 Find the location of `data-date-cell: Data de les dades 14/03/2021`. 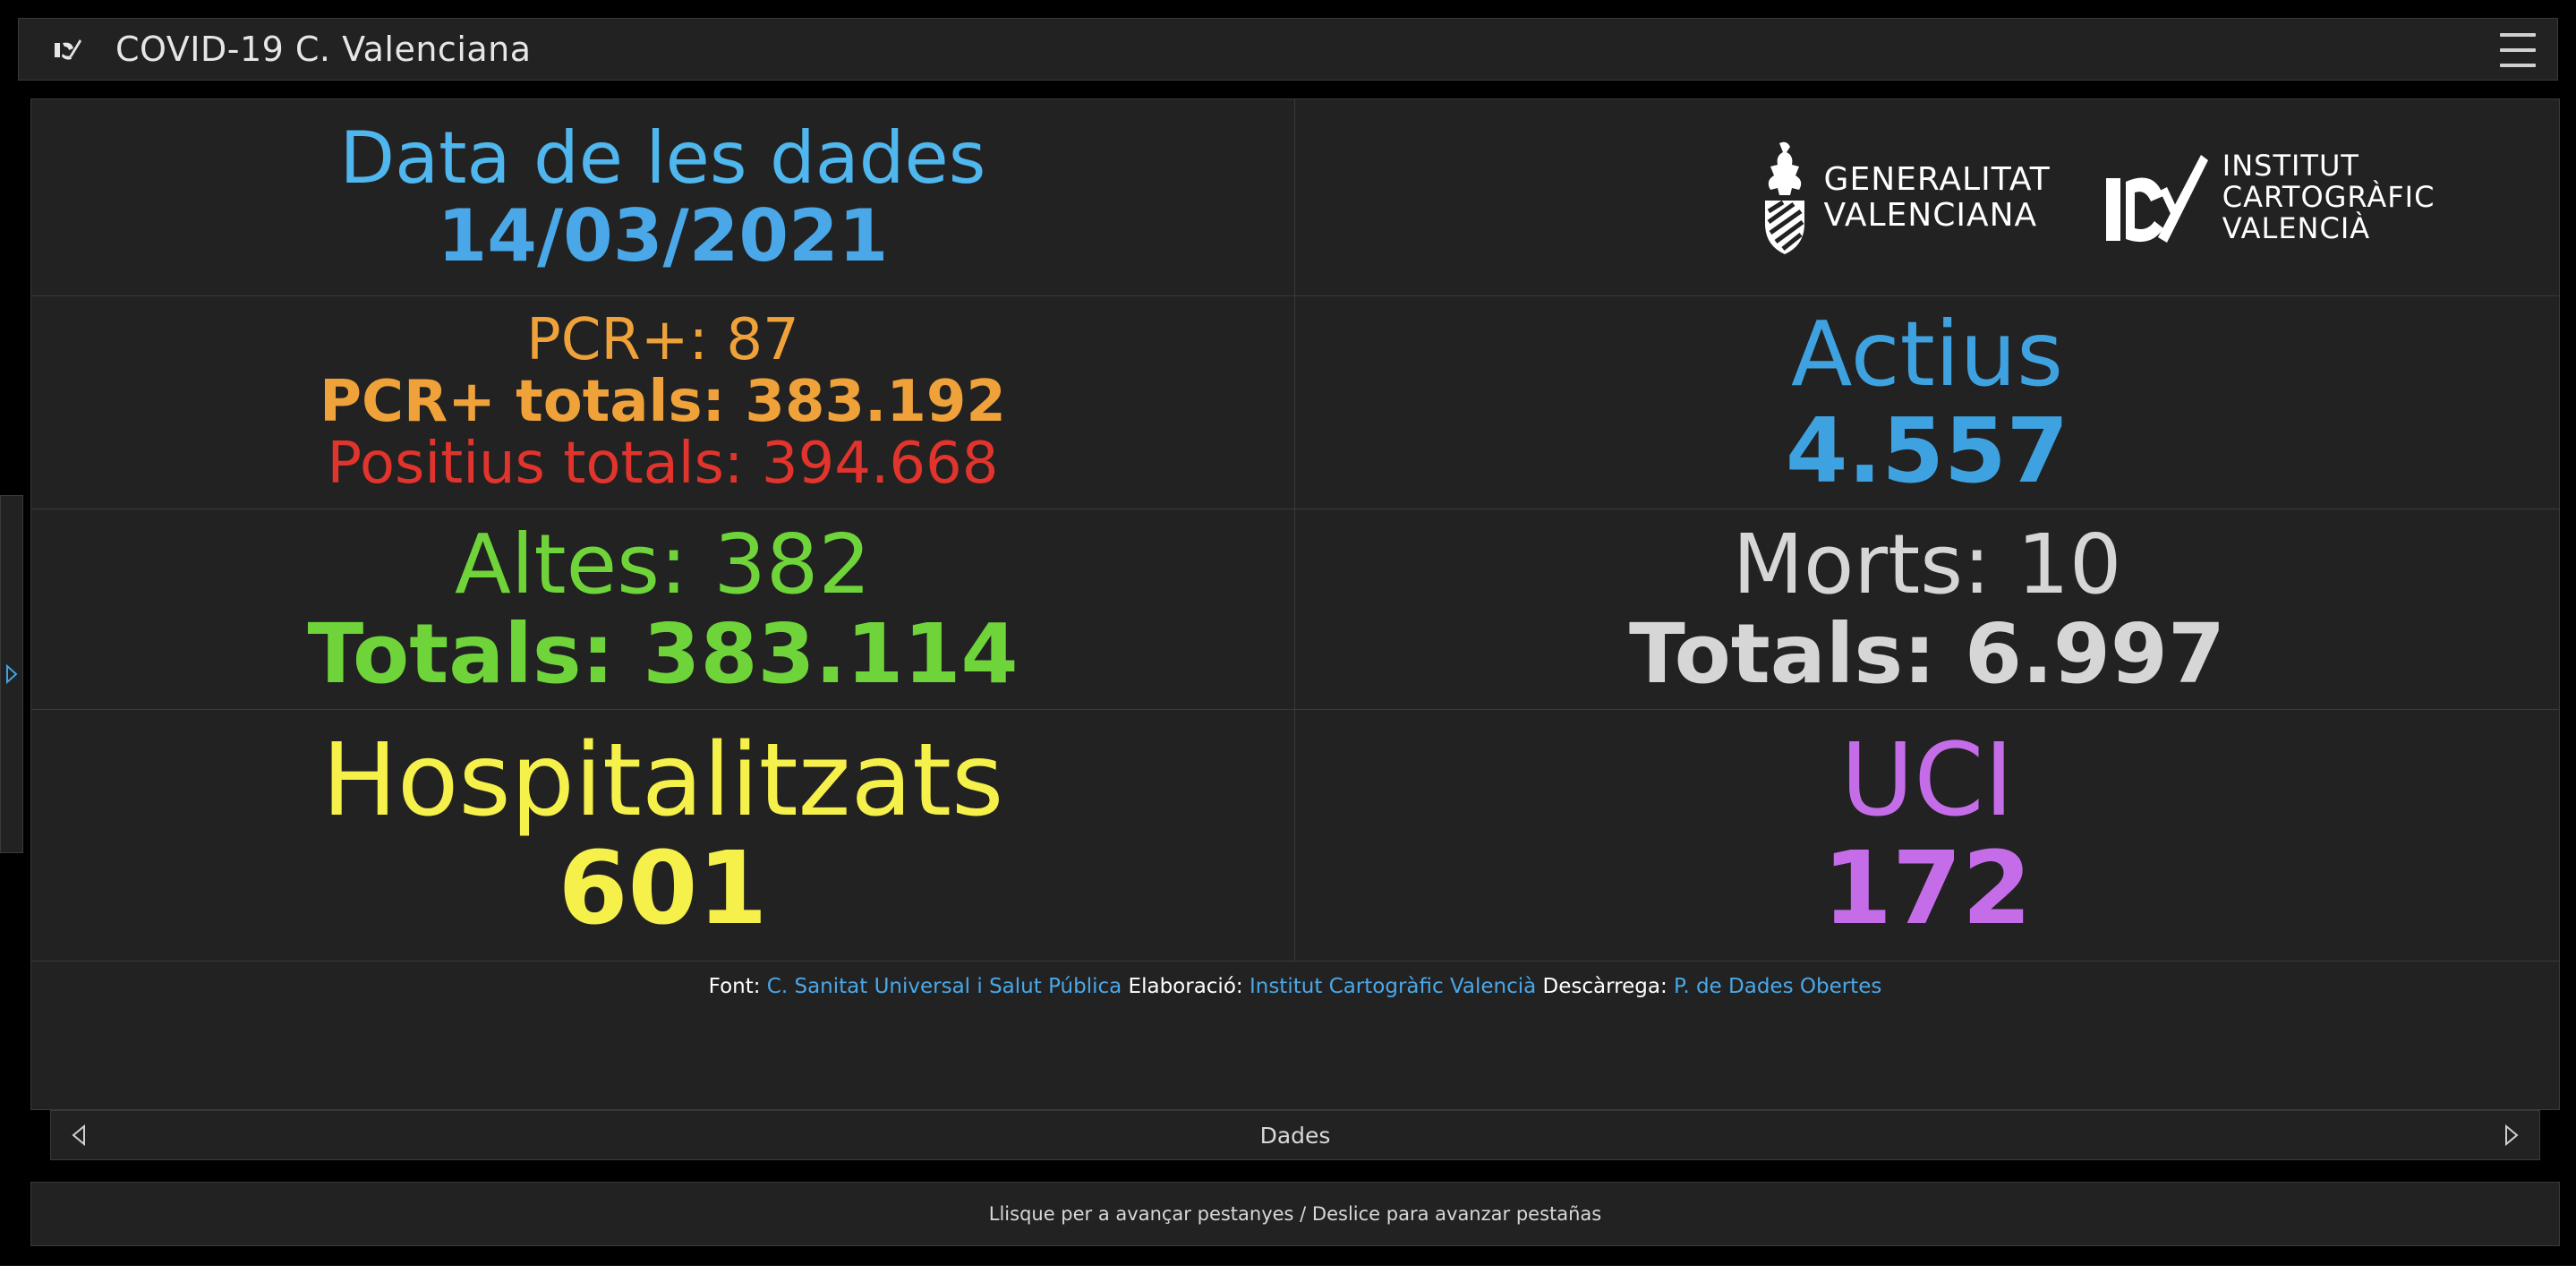

data-date-cell: Data de les dades 14/03/2021 is located at coordinates (663, 197).